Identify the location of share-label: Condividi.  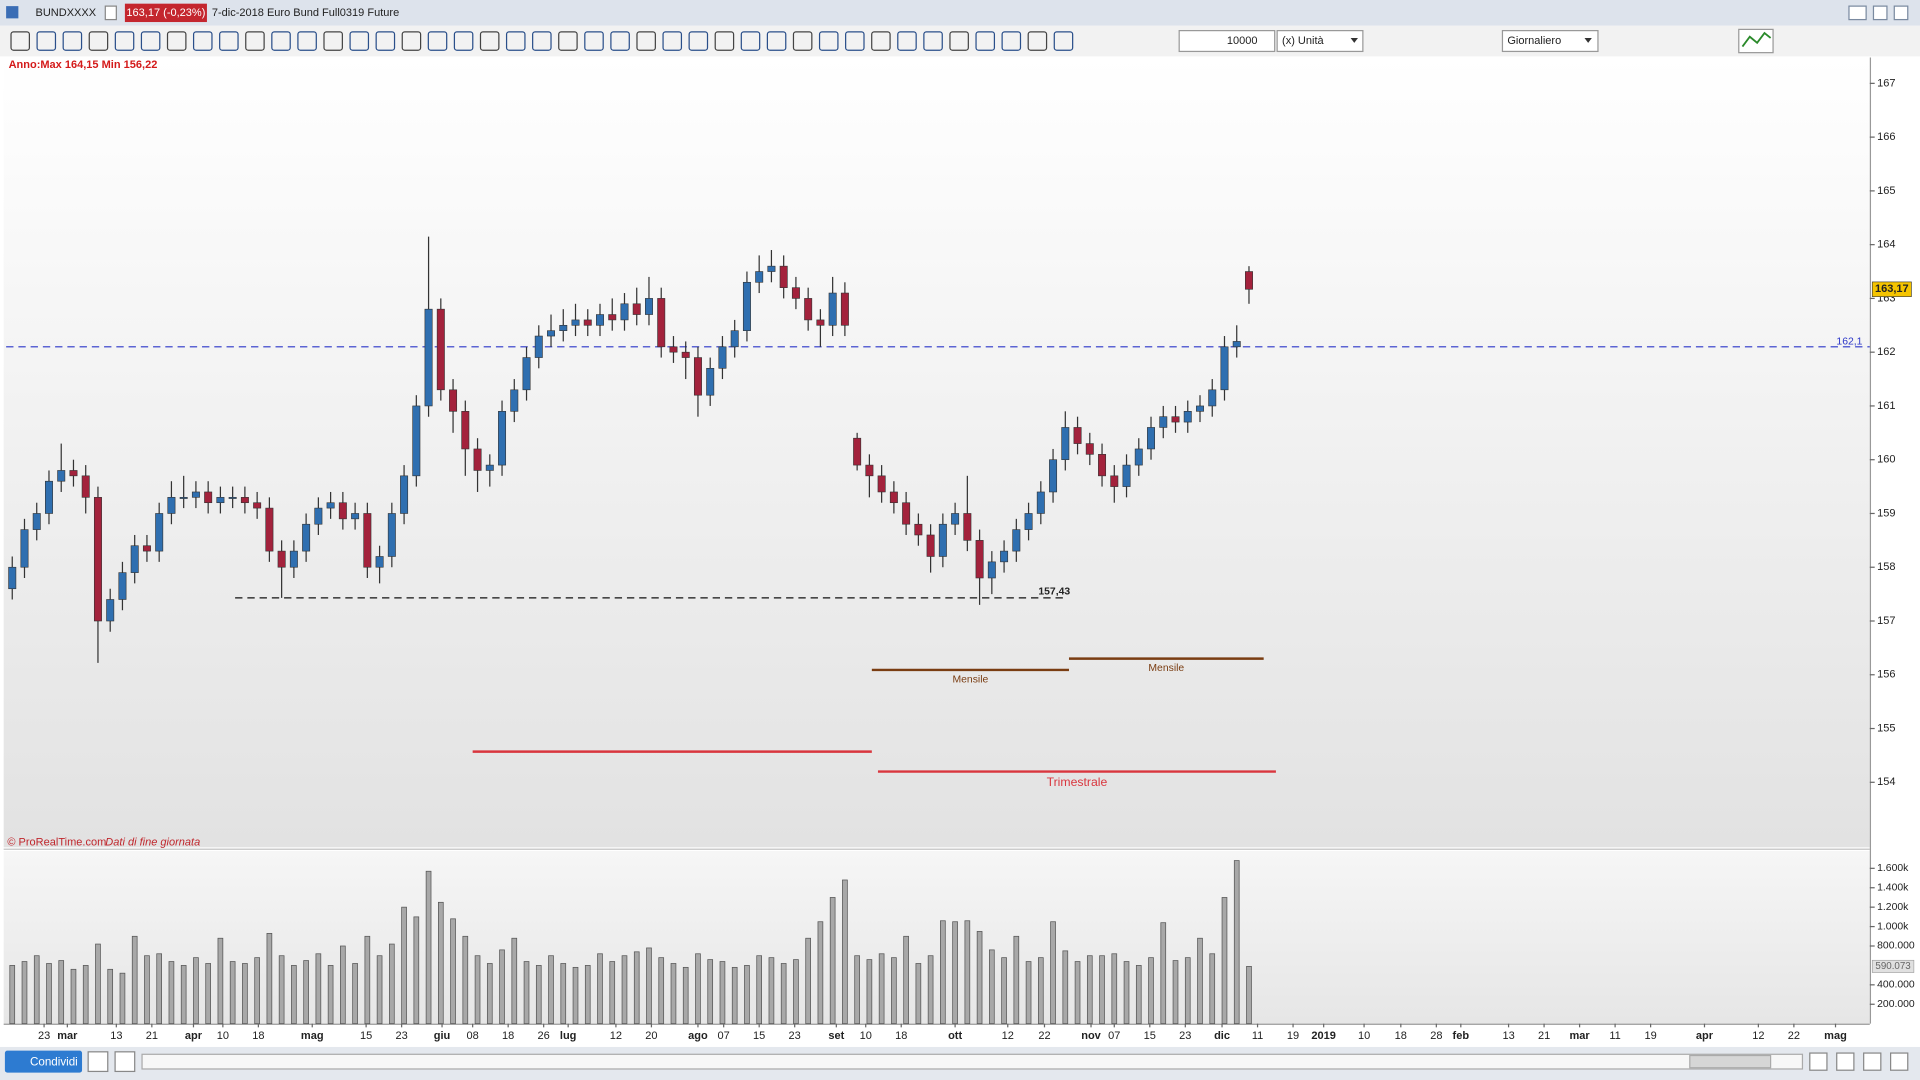
(54, 1061).